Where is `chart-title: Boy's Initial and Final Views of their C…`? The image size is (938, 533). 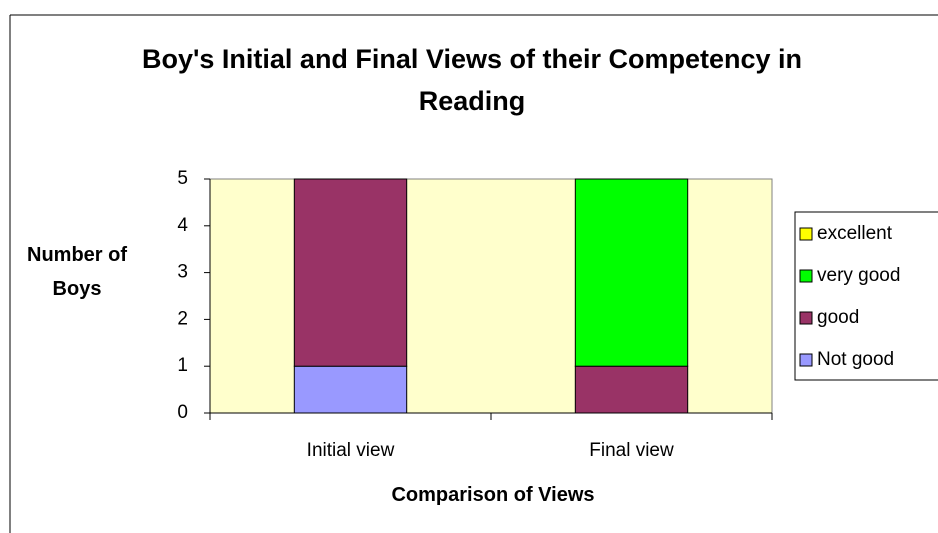 chart-title: Boy's Initial and Final Views of their C… is located at coordinates (472, 80).